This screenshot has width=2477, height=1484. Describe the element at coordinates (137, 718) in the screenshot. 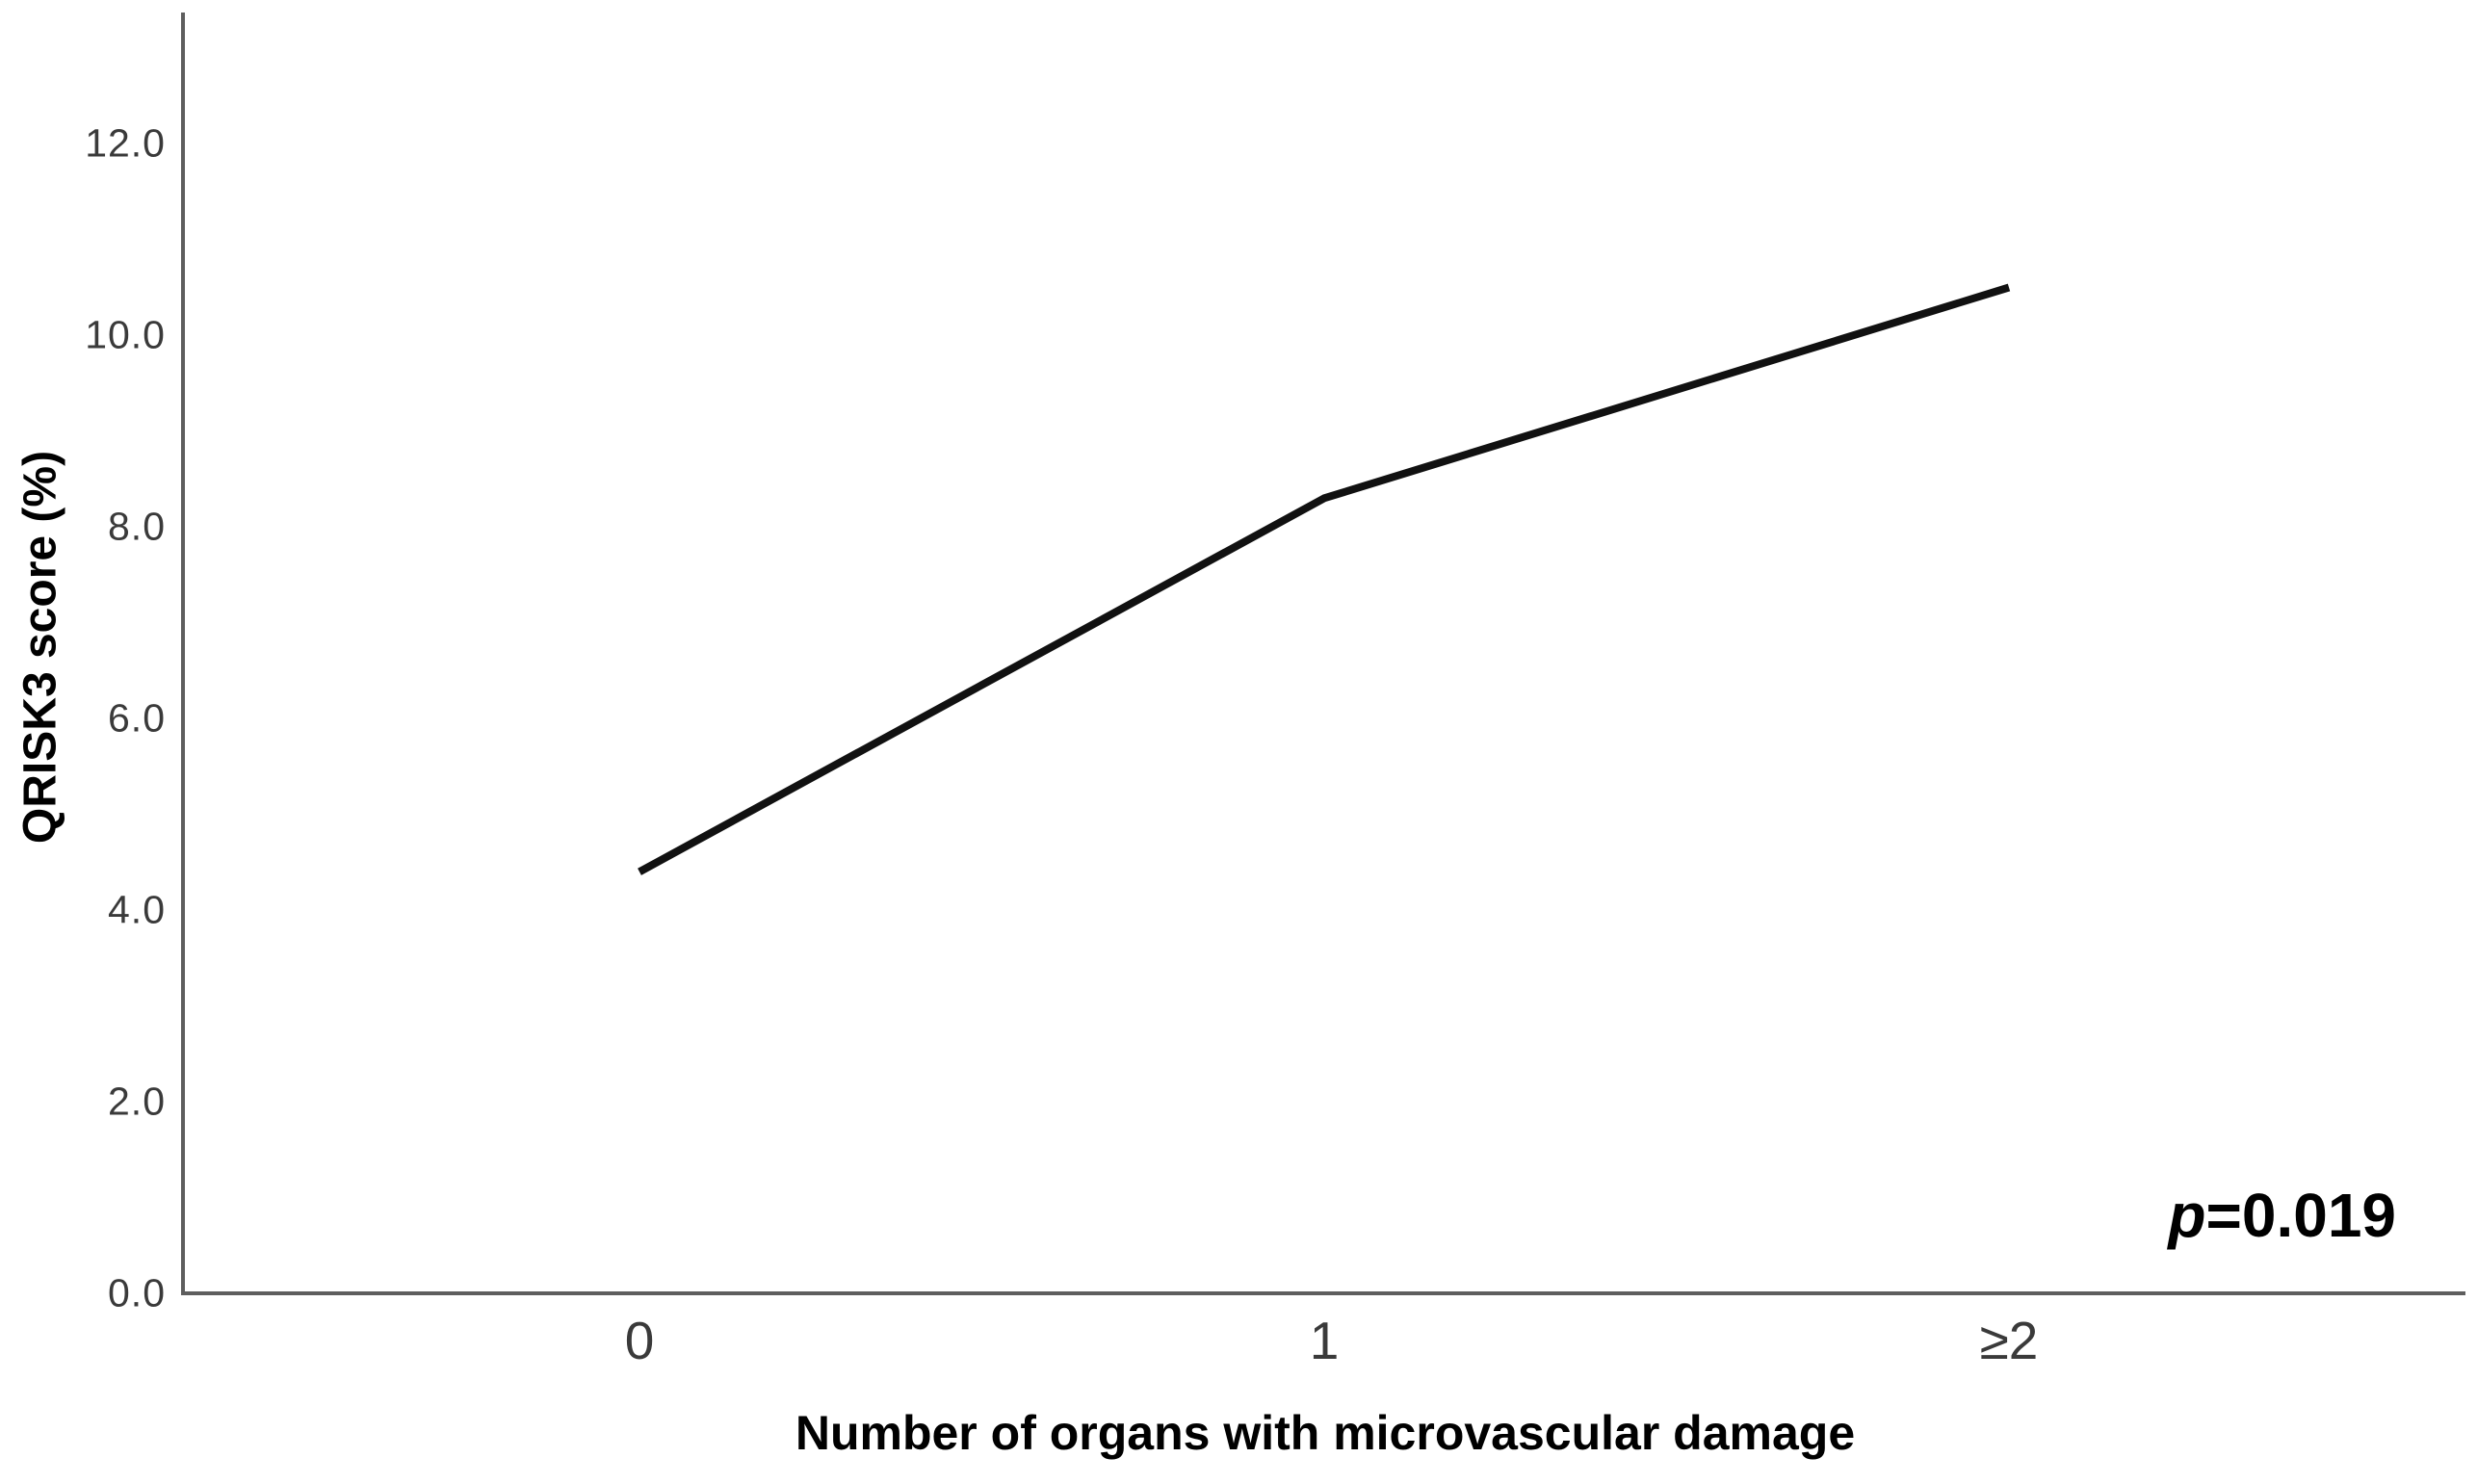

I see `y-tick-label-6.0: 6.0` at that location.